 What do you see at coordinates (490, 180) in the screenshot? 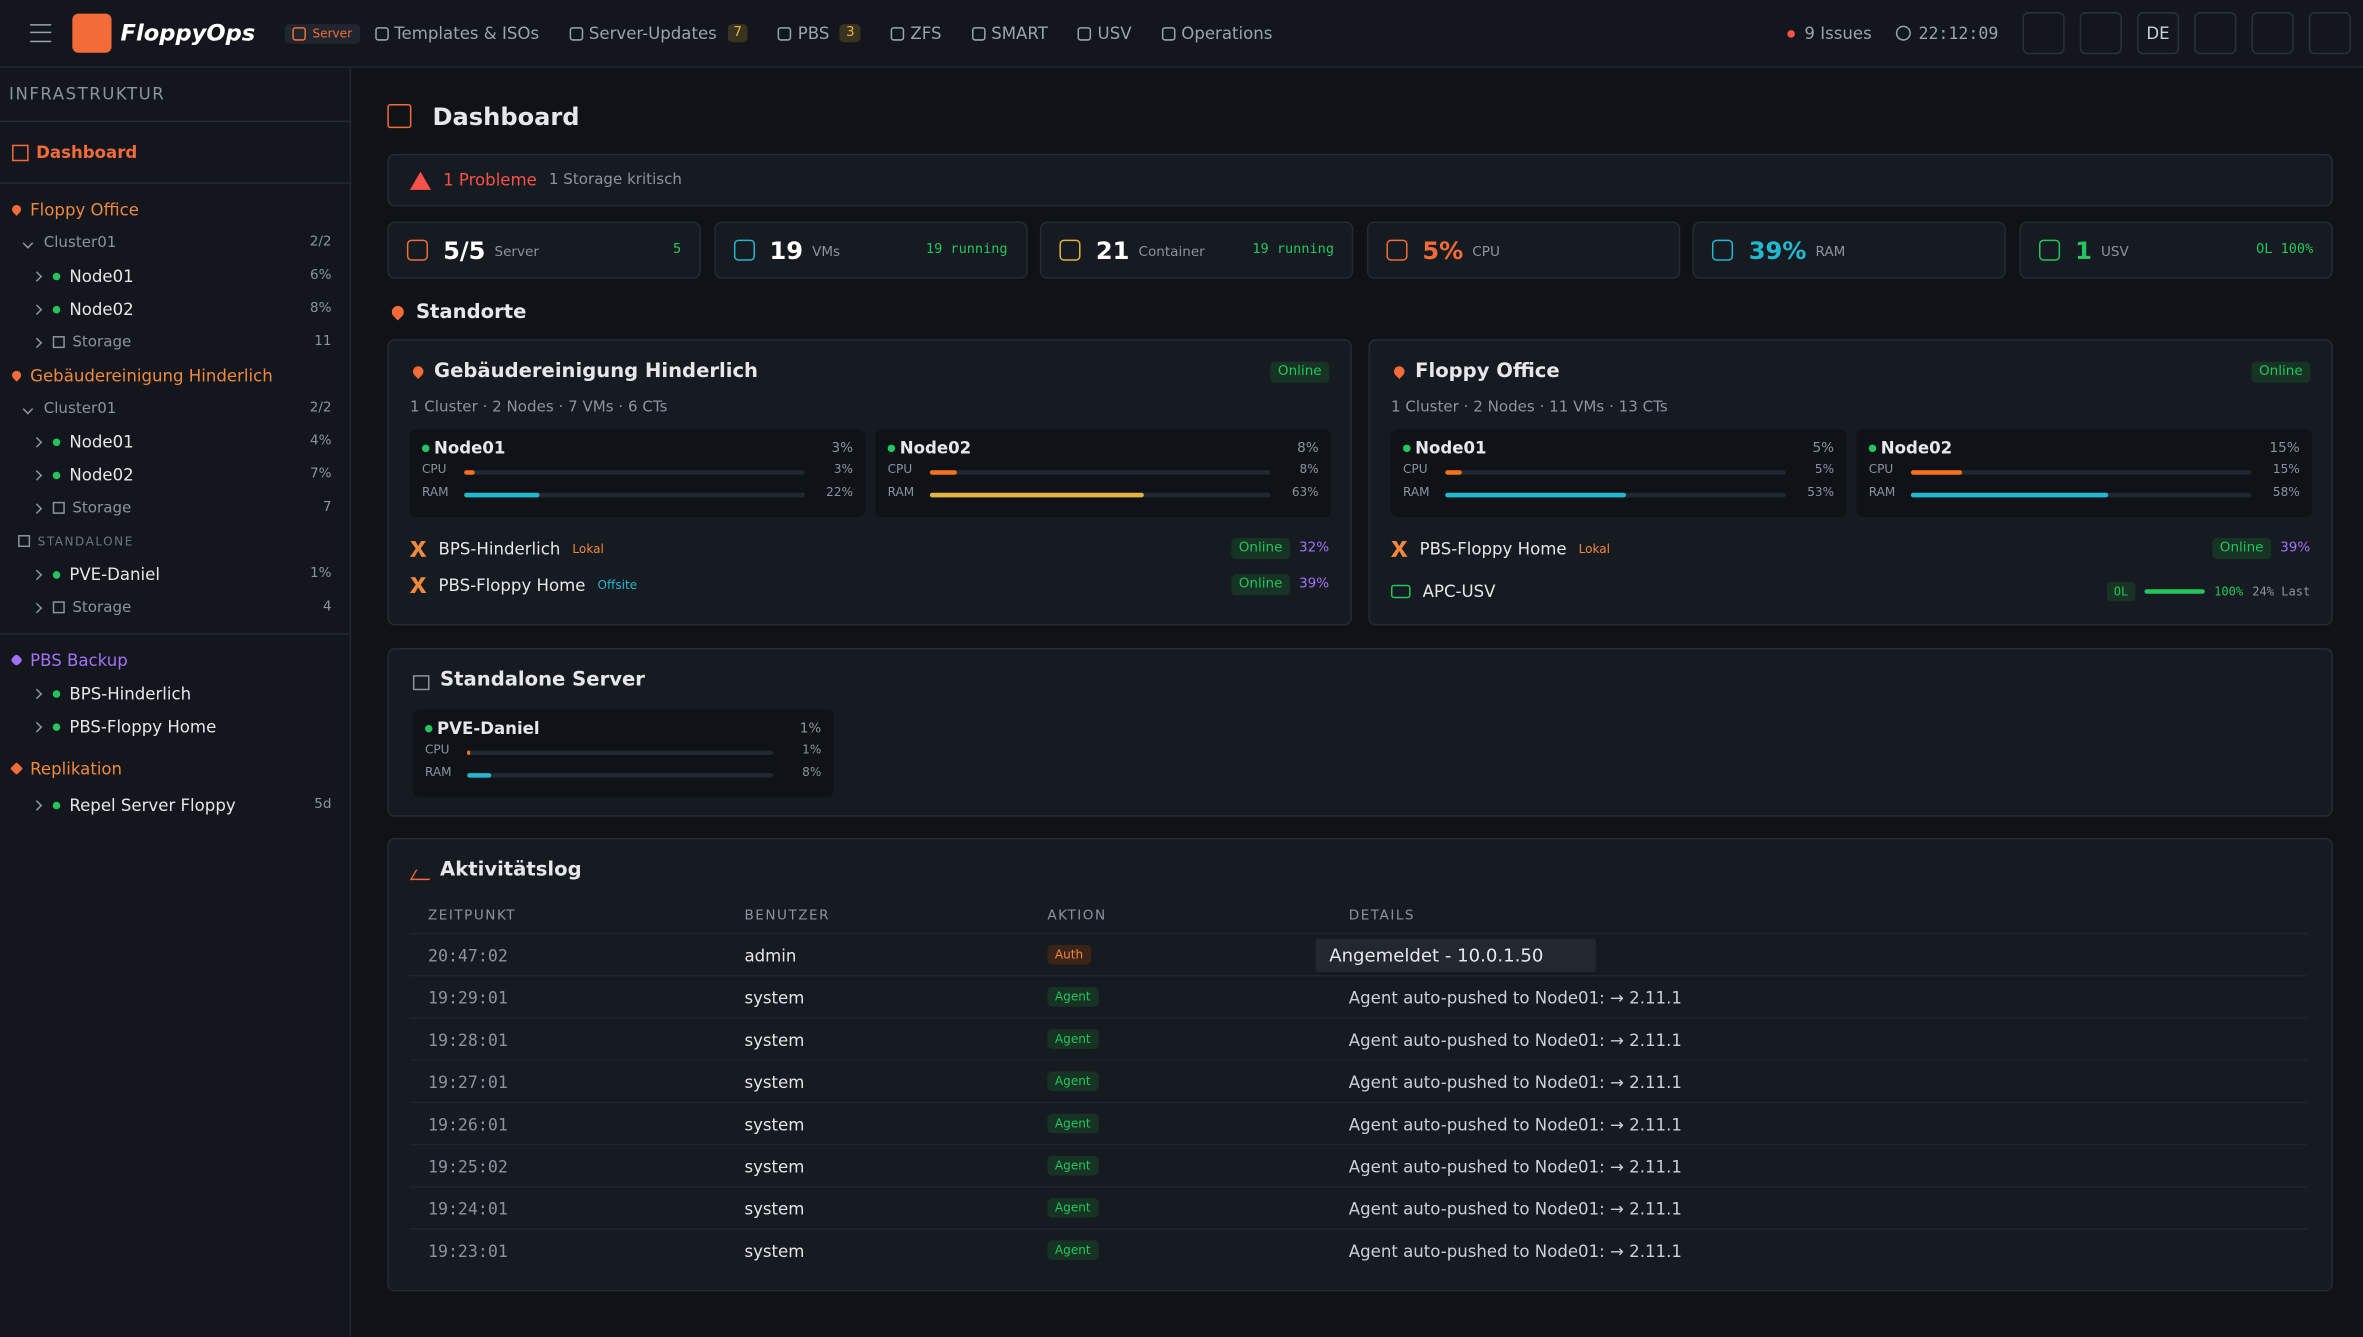
I see `alert-count: 1 Probleme` at bounding box center [490, 180].